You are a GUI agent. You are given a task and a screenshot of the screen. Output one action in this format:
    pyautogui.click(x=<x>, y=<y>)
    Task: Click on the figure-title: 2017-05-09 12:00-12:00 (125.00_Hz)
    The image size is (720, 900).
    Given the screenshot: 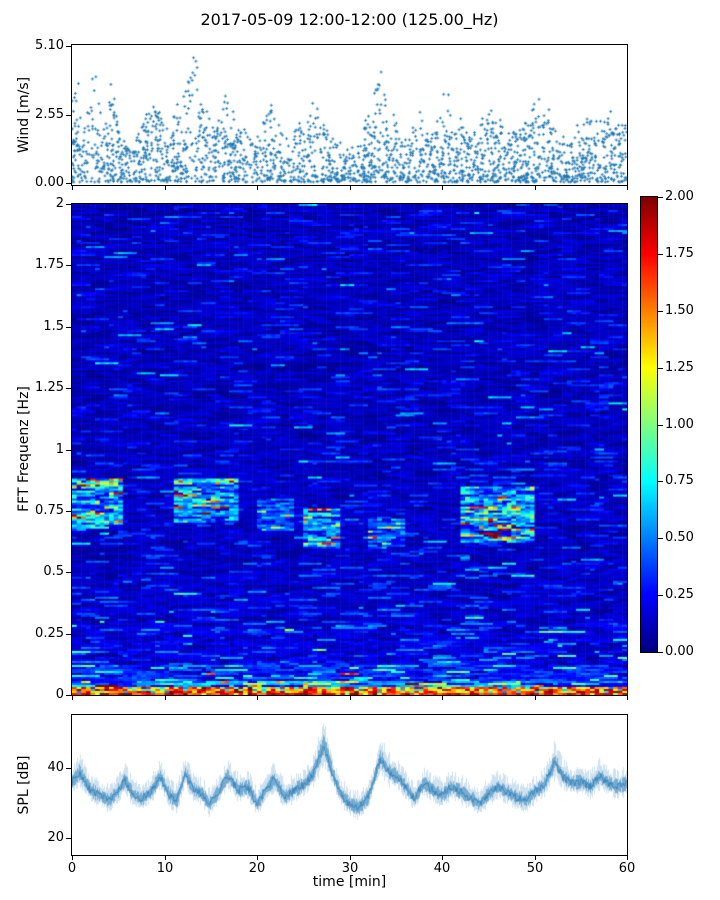 What is the action you would take?
    pyautogui.click(x=349, y=19)
    